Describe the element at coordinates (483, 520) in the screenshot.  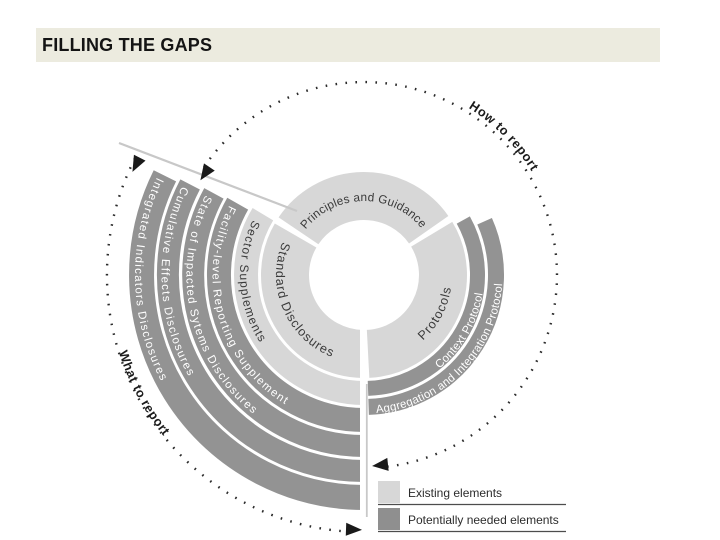
I see `legend-label-needed: Potentially needed elements` at that location.